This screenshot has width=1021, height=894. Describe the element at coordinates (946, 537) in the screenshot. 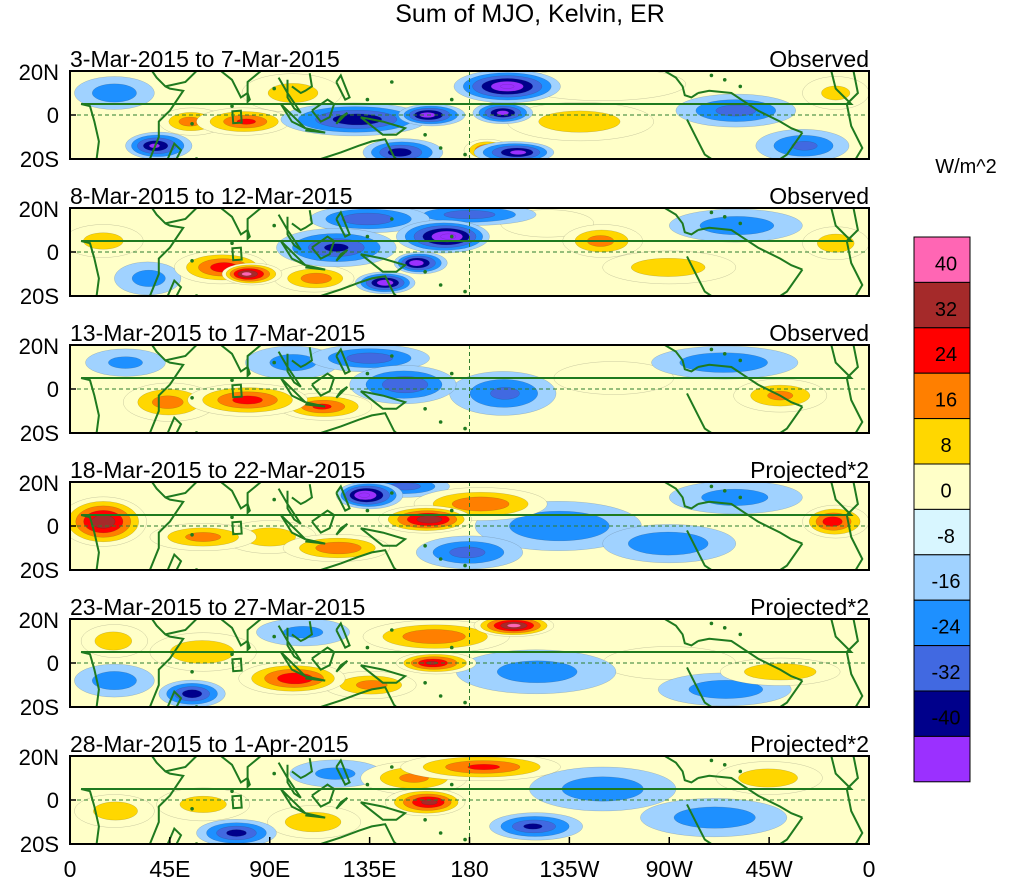

I see `colorbar-tick-label: -8` at that location.